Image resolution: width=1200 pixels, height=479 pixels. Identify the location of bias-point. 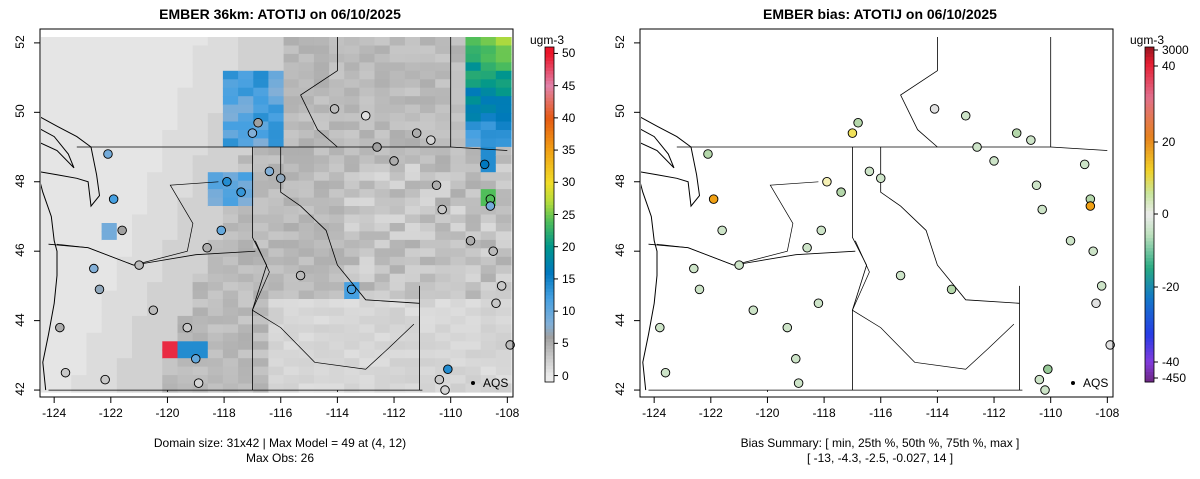
(880, 178).